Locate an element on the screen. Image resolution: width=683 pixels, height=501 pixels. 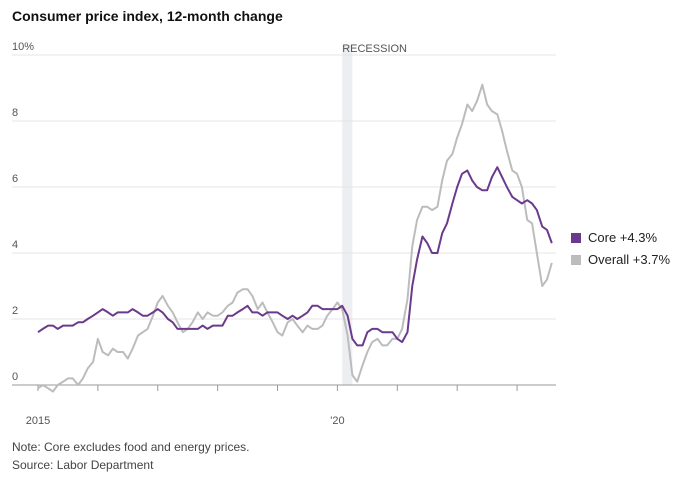
legend-label: Overall +3.7% is located at coordinates (629, 259).